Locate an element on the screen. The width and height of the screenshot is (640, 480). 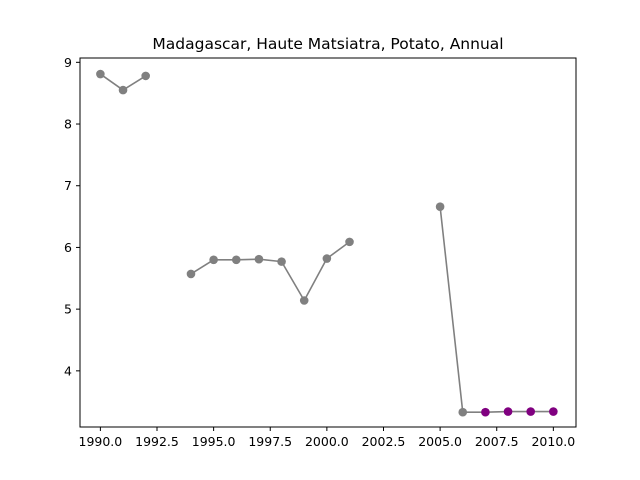
x-tick-label: 2007.5 is located at coordinates (497, 441).